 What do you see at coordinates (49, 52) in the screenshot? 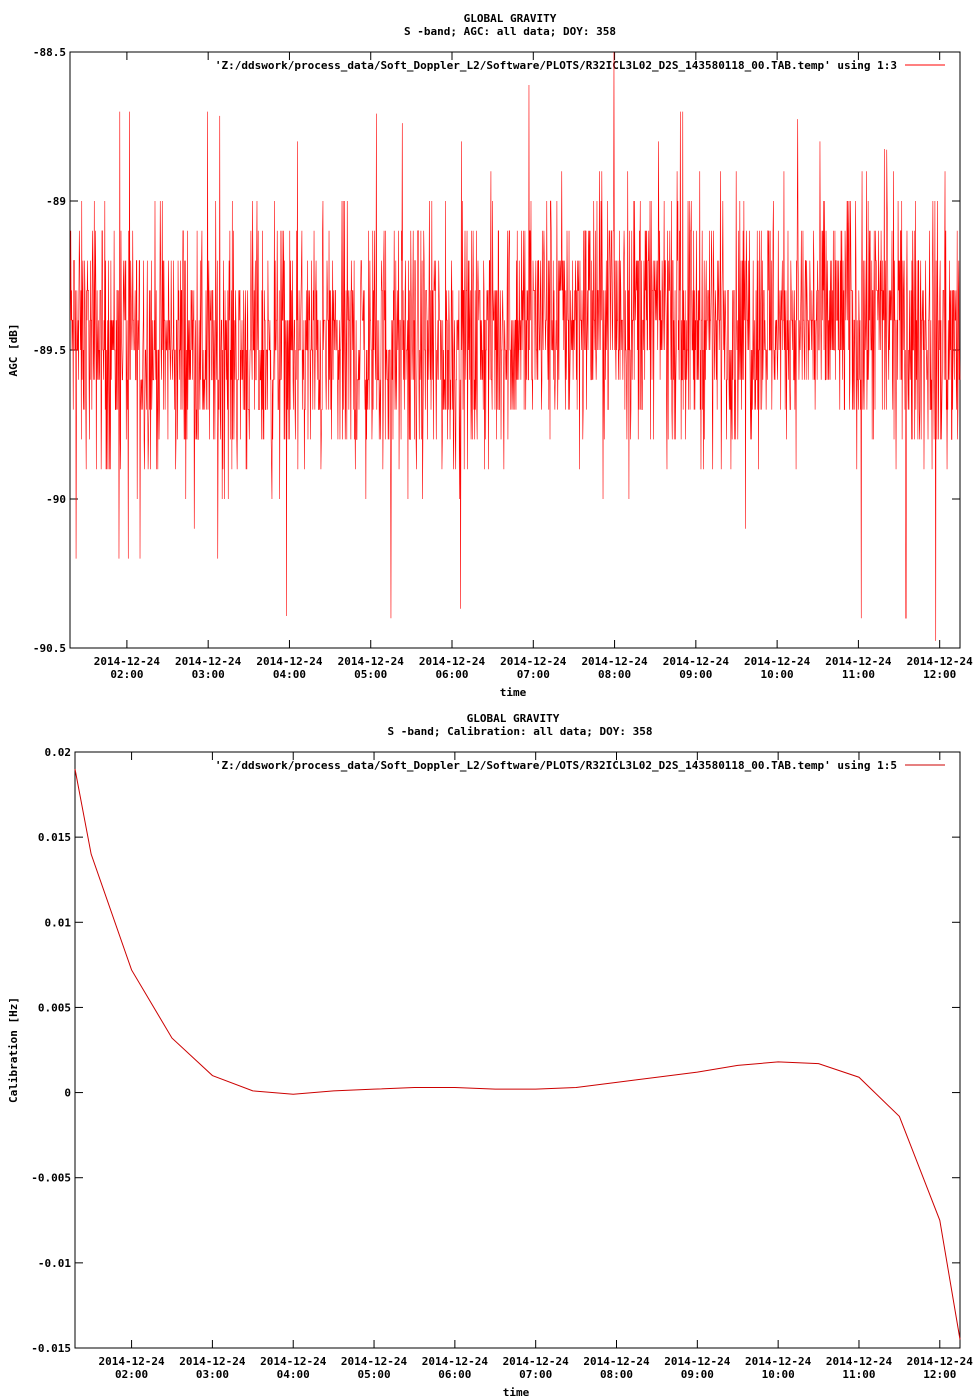
I see `y-tick-label: -88.5` at bounding box center [49, 52].